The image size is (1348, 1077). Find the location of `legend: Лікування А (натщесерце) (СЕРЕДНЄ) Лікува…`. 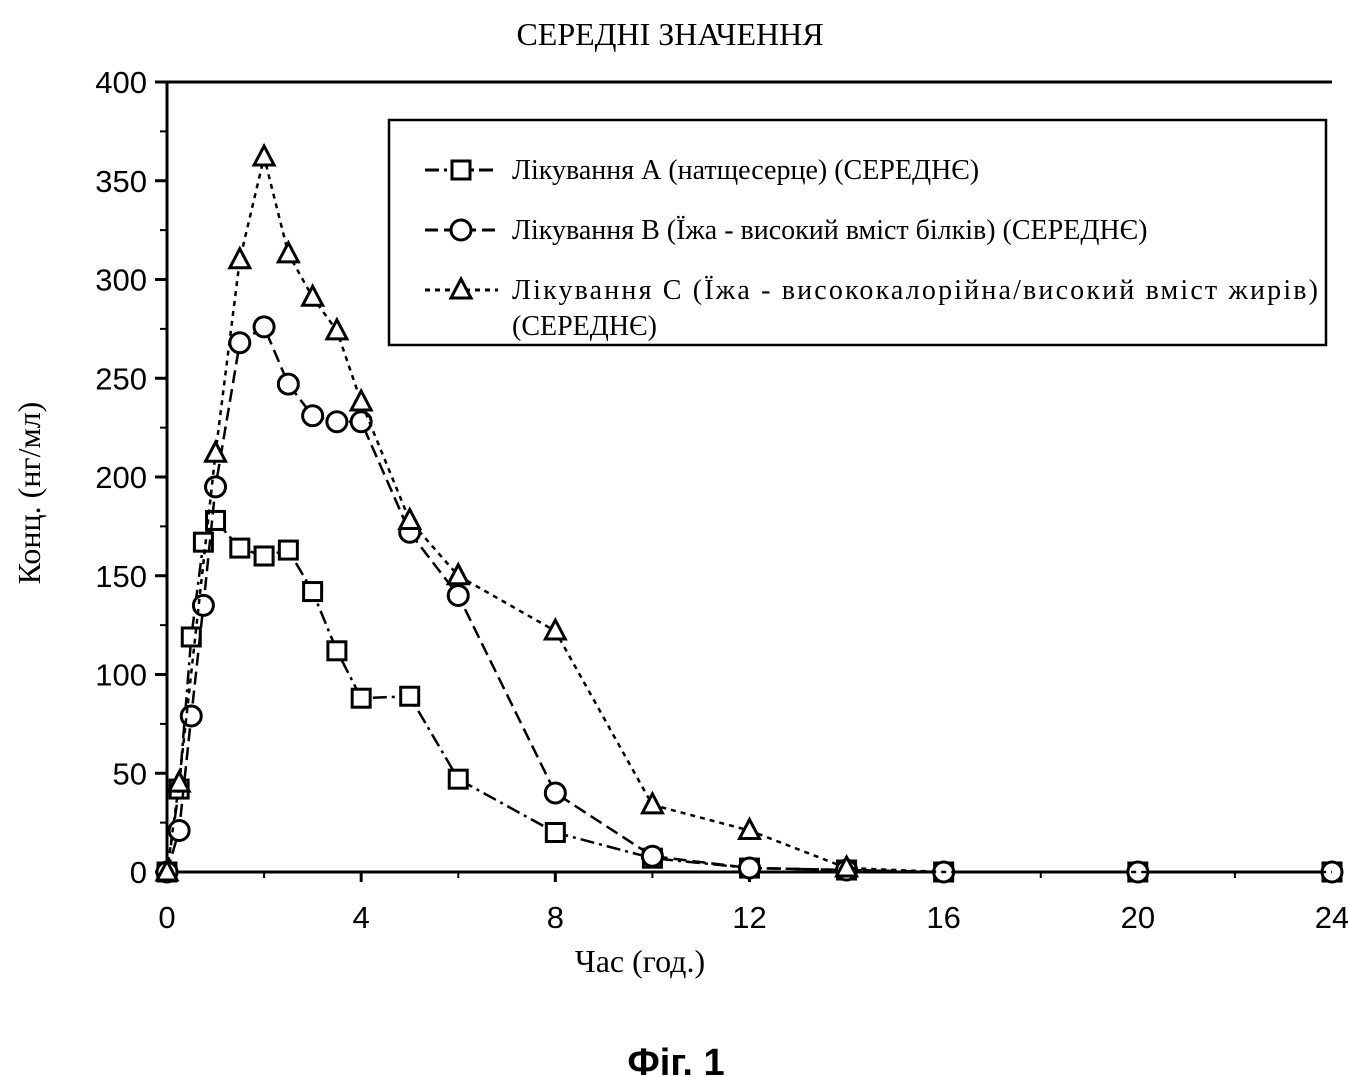

legend: Лікування А (натщесерце) (СЕРЕДНЄ) Лікува… is located at coordinates (857, 232).